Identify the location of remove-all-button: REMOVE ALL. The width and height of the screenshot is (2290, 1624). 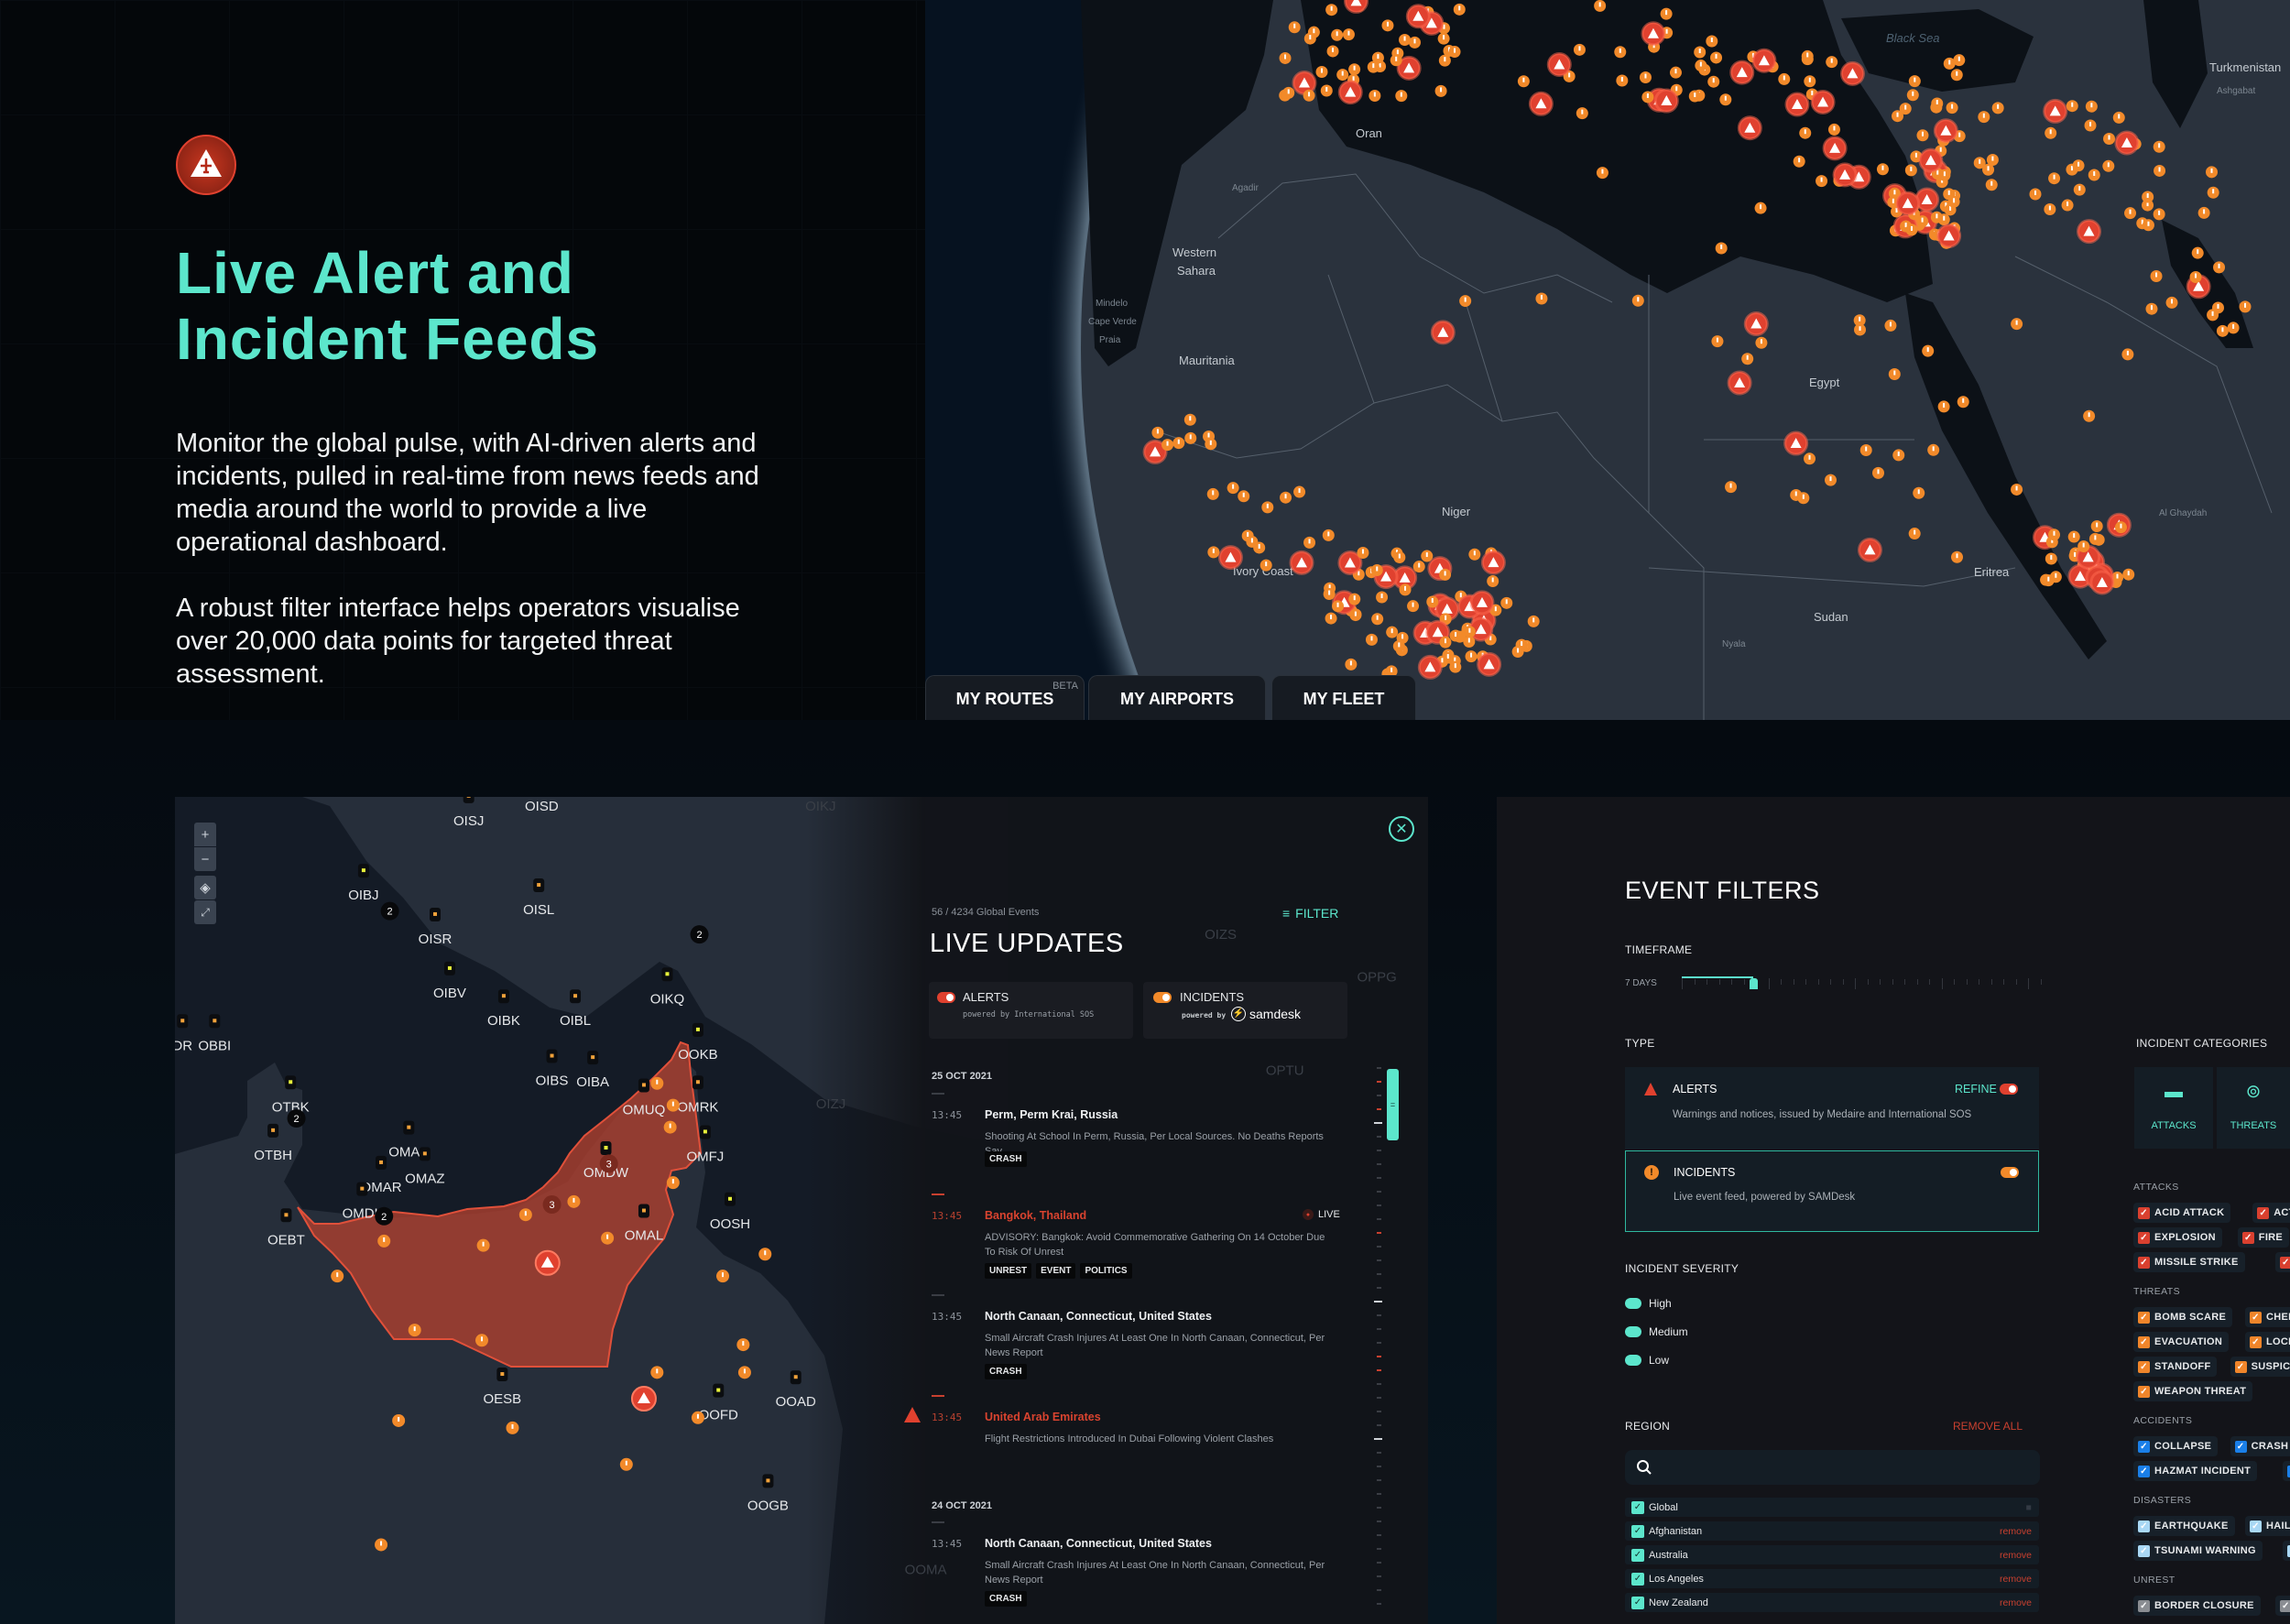
(1988, 1426).